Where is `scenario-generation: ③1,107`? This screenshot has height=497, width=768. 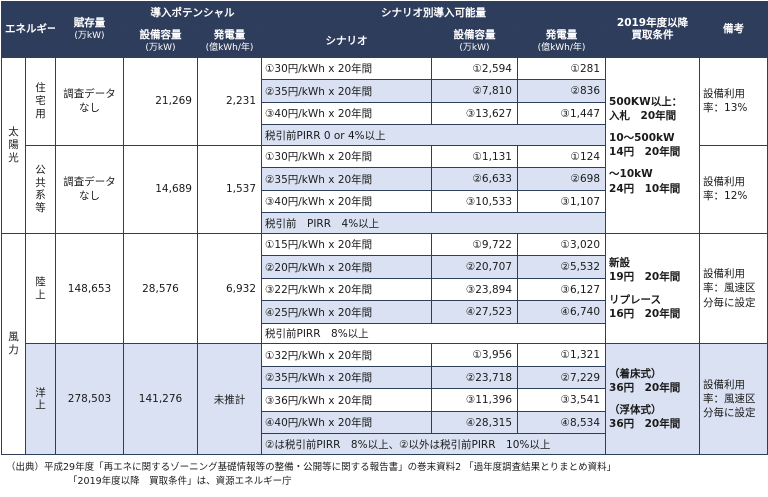
scenario-generation: ③1,107 is located at coordinates (561, 201).